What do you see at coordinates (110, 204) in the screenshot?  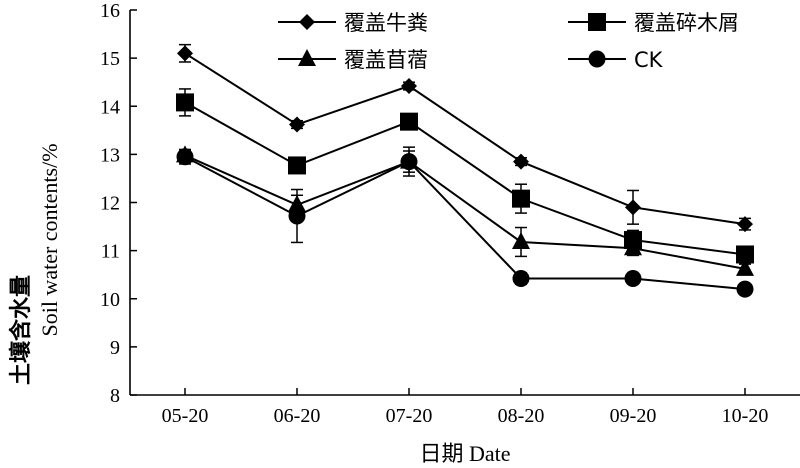 I see `y-tick-label: 12` at bounding box center [110, 204].